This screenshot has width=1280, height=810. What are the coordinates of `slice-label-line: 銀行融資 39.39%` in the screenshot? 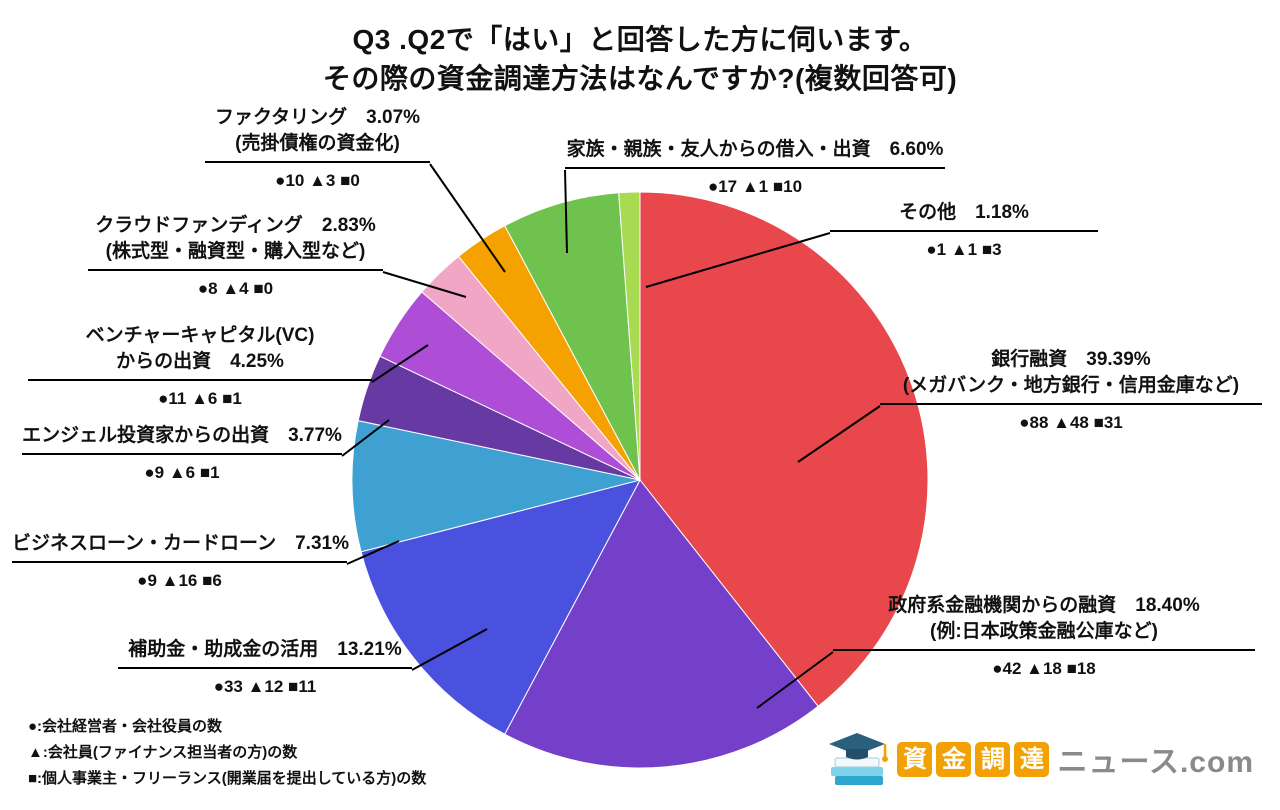 It's located at (1071, 359).